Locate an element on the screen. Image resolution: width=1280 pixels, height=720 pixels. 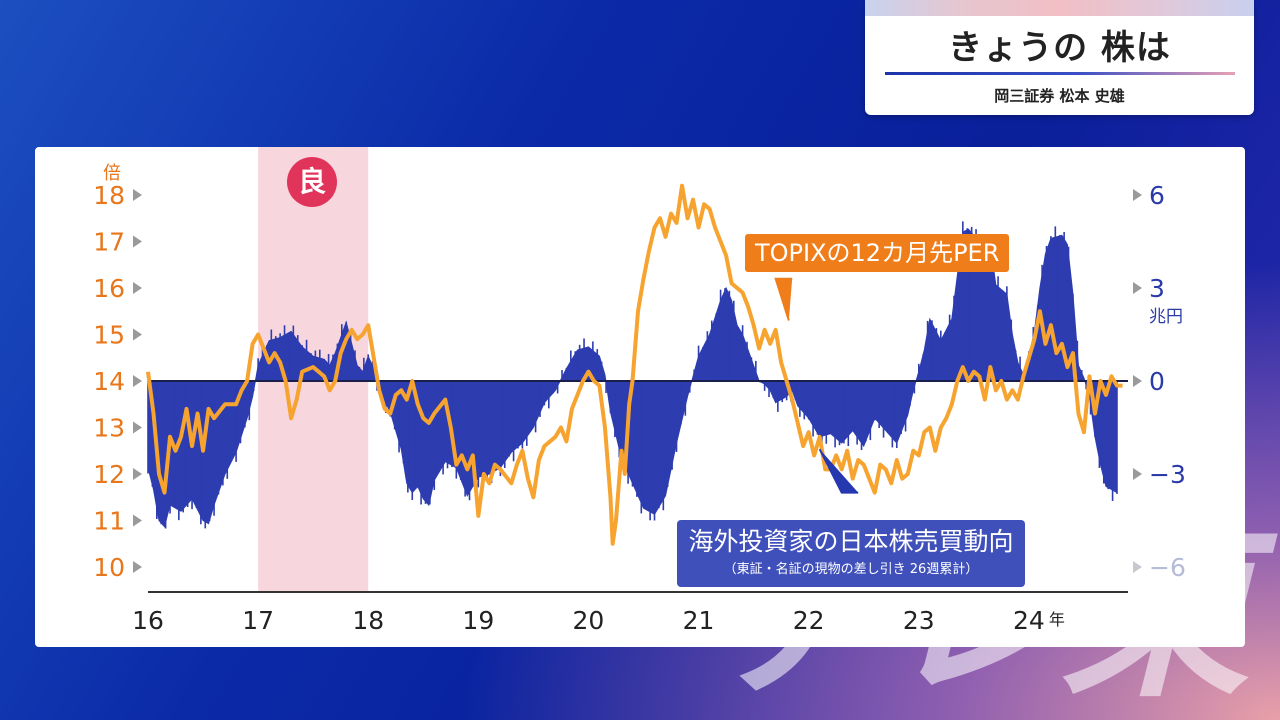
flow-series-subtitle: （東証・名証の現物の差し引き 26週累計） is located at coordinates (851, 569).